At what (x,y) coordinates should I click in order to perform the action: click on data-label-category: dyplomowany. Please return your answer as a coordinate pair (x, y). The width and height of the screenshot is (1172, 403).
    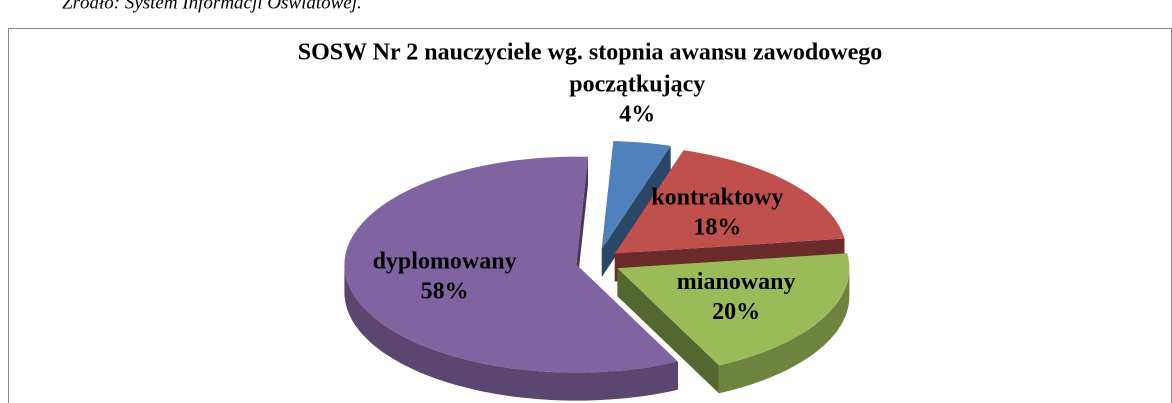
    Looking at the image, I should click on (445, 262).